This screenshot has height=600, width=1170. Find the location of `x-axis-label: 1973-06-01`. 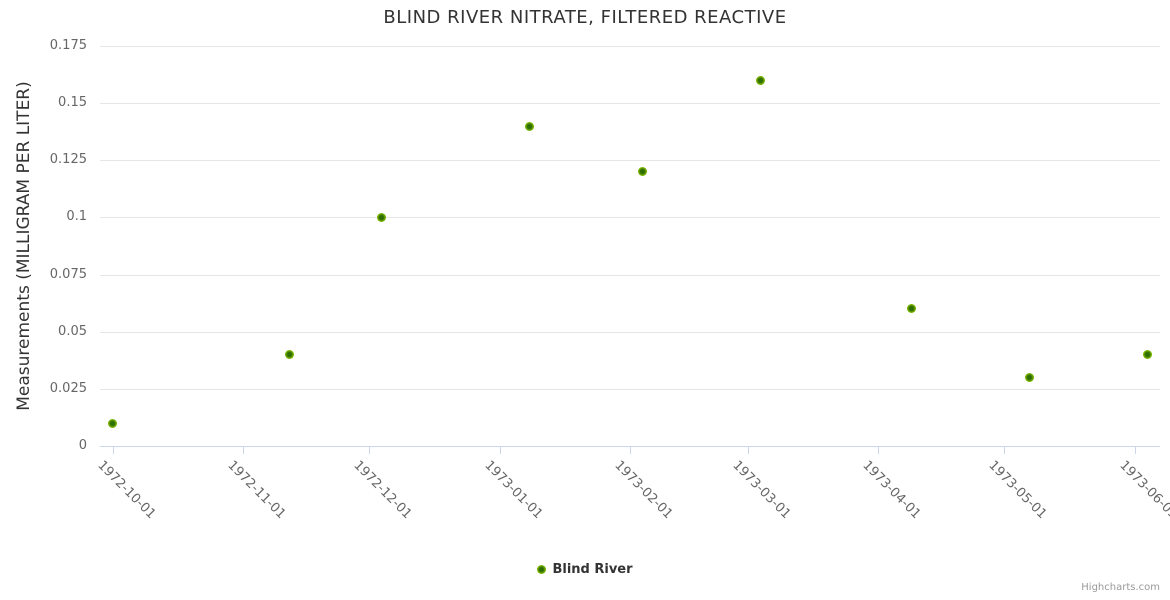

x-axis-label: 1973-06-01 is located at coordinates (1143, 490).